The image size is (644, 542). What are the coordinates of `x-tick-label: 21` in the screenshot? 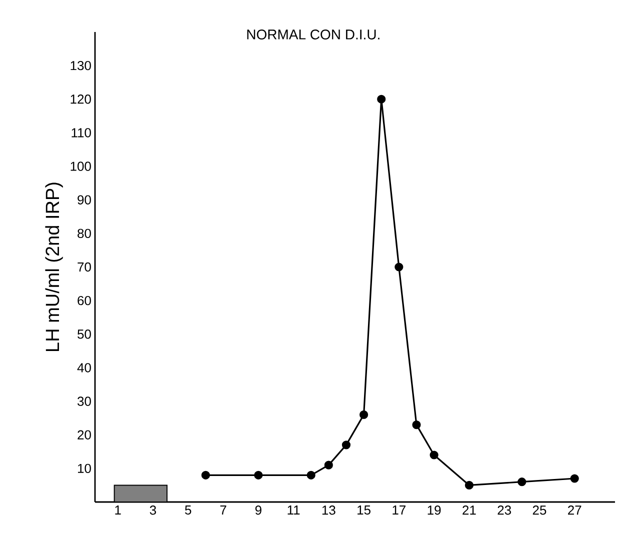 It's located at (469, 510).